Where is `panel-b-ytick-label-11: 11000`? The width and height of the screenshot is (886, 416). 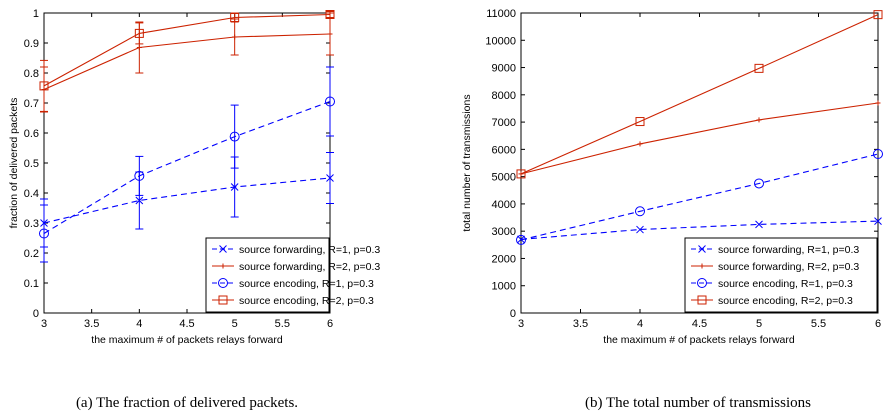
panel-b-ytick-label-11: 11000 is located at coordinates (501, 14).